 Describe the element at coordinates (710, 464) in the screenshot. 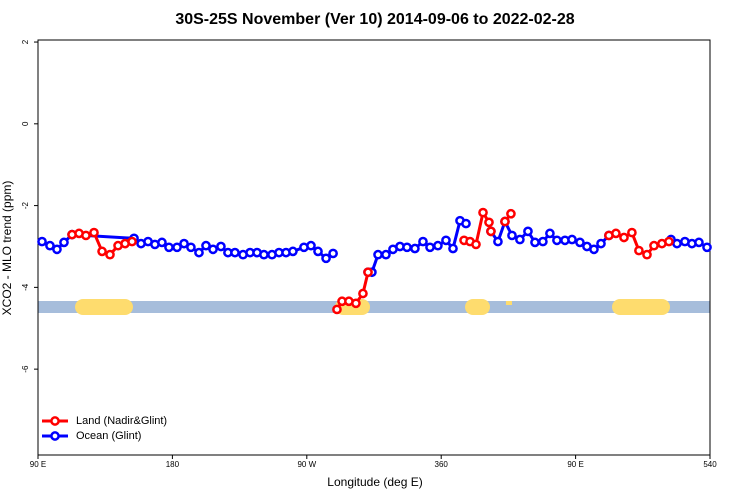

I see `x-tick-label: 540` at that location.